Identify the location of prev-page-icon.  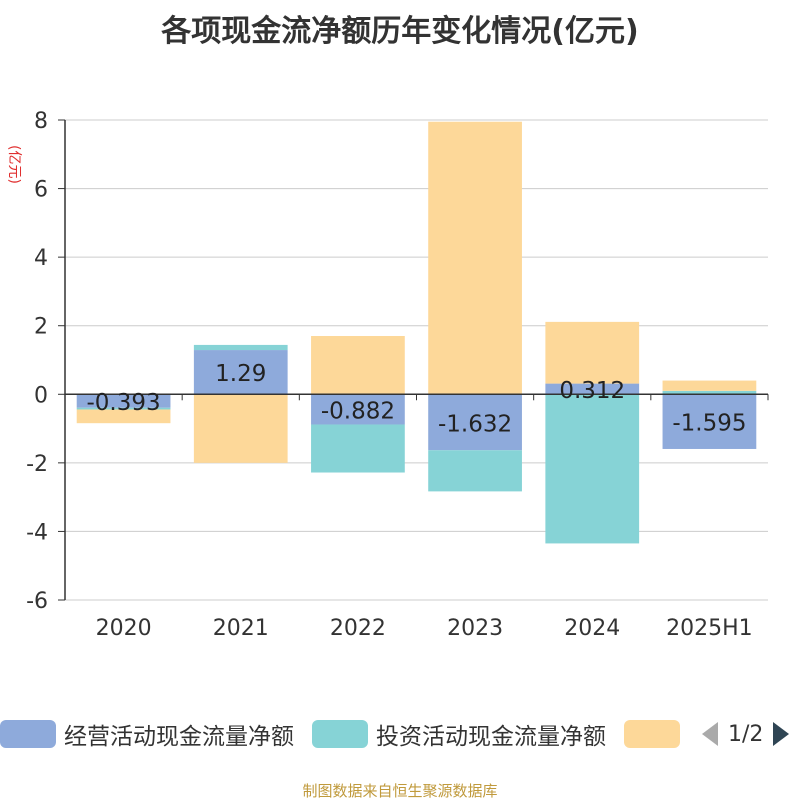
(710, 734).